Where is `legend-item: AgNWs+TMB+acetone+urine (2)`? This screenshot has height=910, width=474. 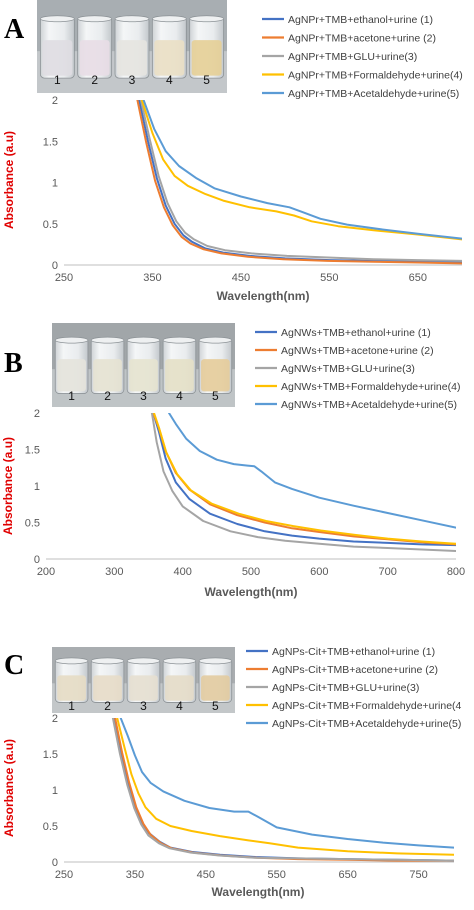
legend-item: AgNWs+TMB+acetone+urine (2) is located at coordinates (344, 351).